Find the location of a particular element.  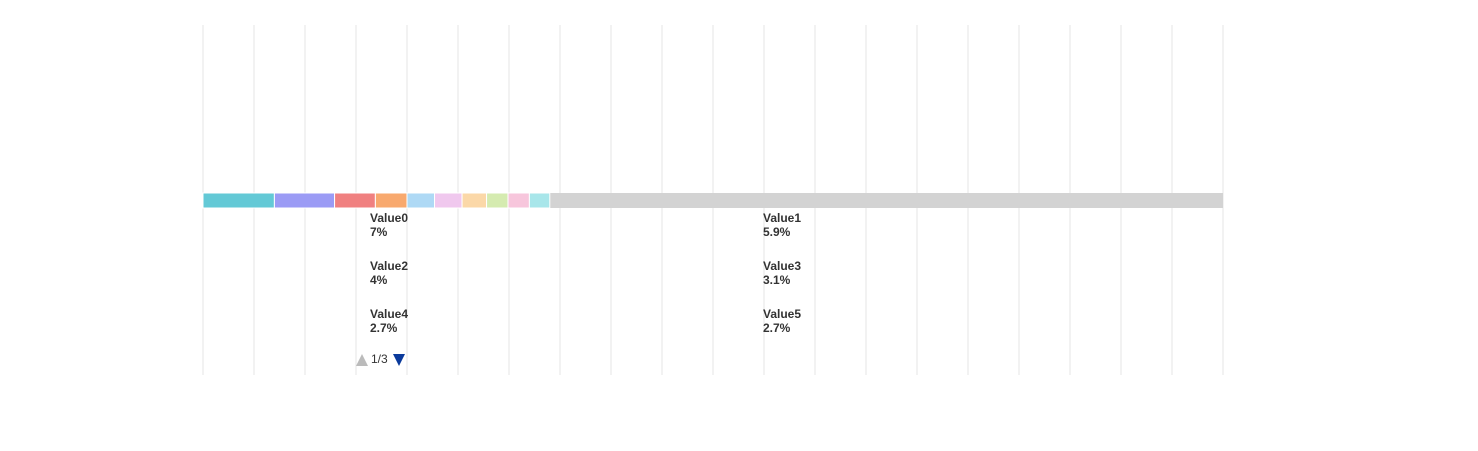

legend-label: Value0 is located at coordinates (389, 218).